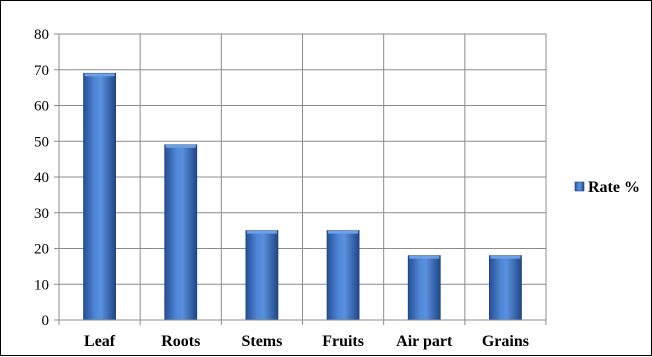 This screenshot has width=652, height=357. What do you see at coordinates (46, 321) in the screenshot?
I see `y-tick-label: 0` at bounding box center [46, 321].